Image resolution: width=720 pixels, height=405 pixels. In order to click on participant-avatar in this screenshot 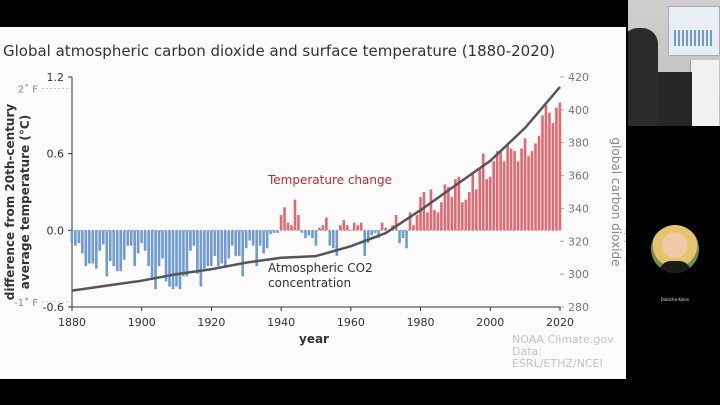, I will do `click(675, 249)`.